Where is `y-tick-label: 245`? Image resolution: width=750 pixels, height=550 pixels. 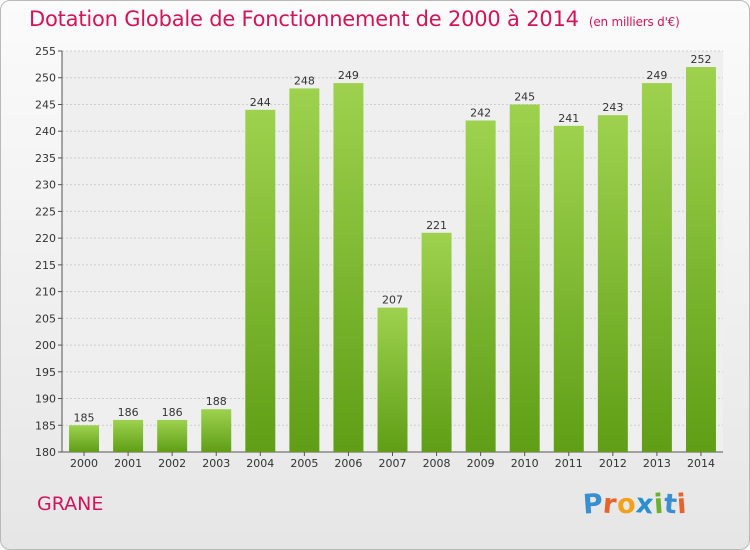
y-tick-label: 245 is located at coordinates (45, 104).